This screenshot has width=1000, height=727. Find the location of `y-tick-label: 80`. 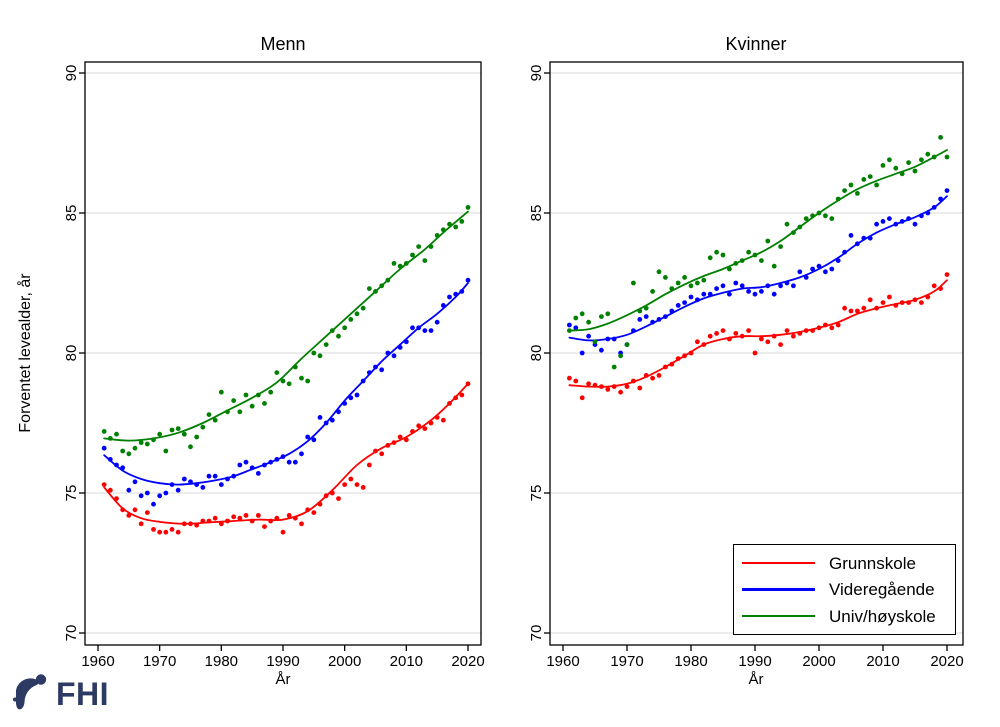

y-tick-label: 80 is located at coordinates (536, 353).